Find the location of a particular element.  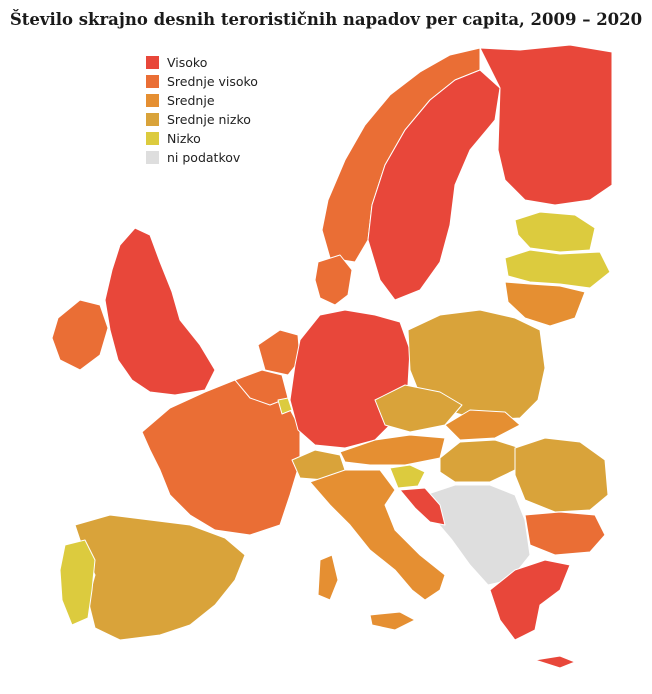

country-denmark is located at coordinates (333, 280).